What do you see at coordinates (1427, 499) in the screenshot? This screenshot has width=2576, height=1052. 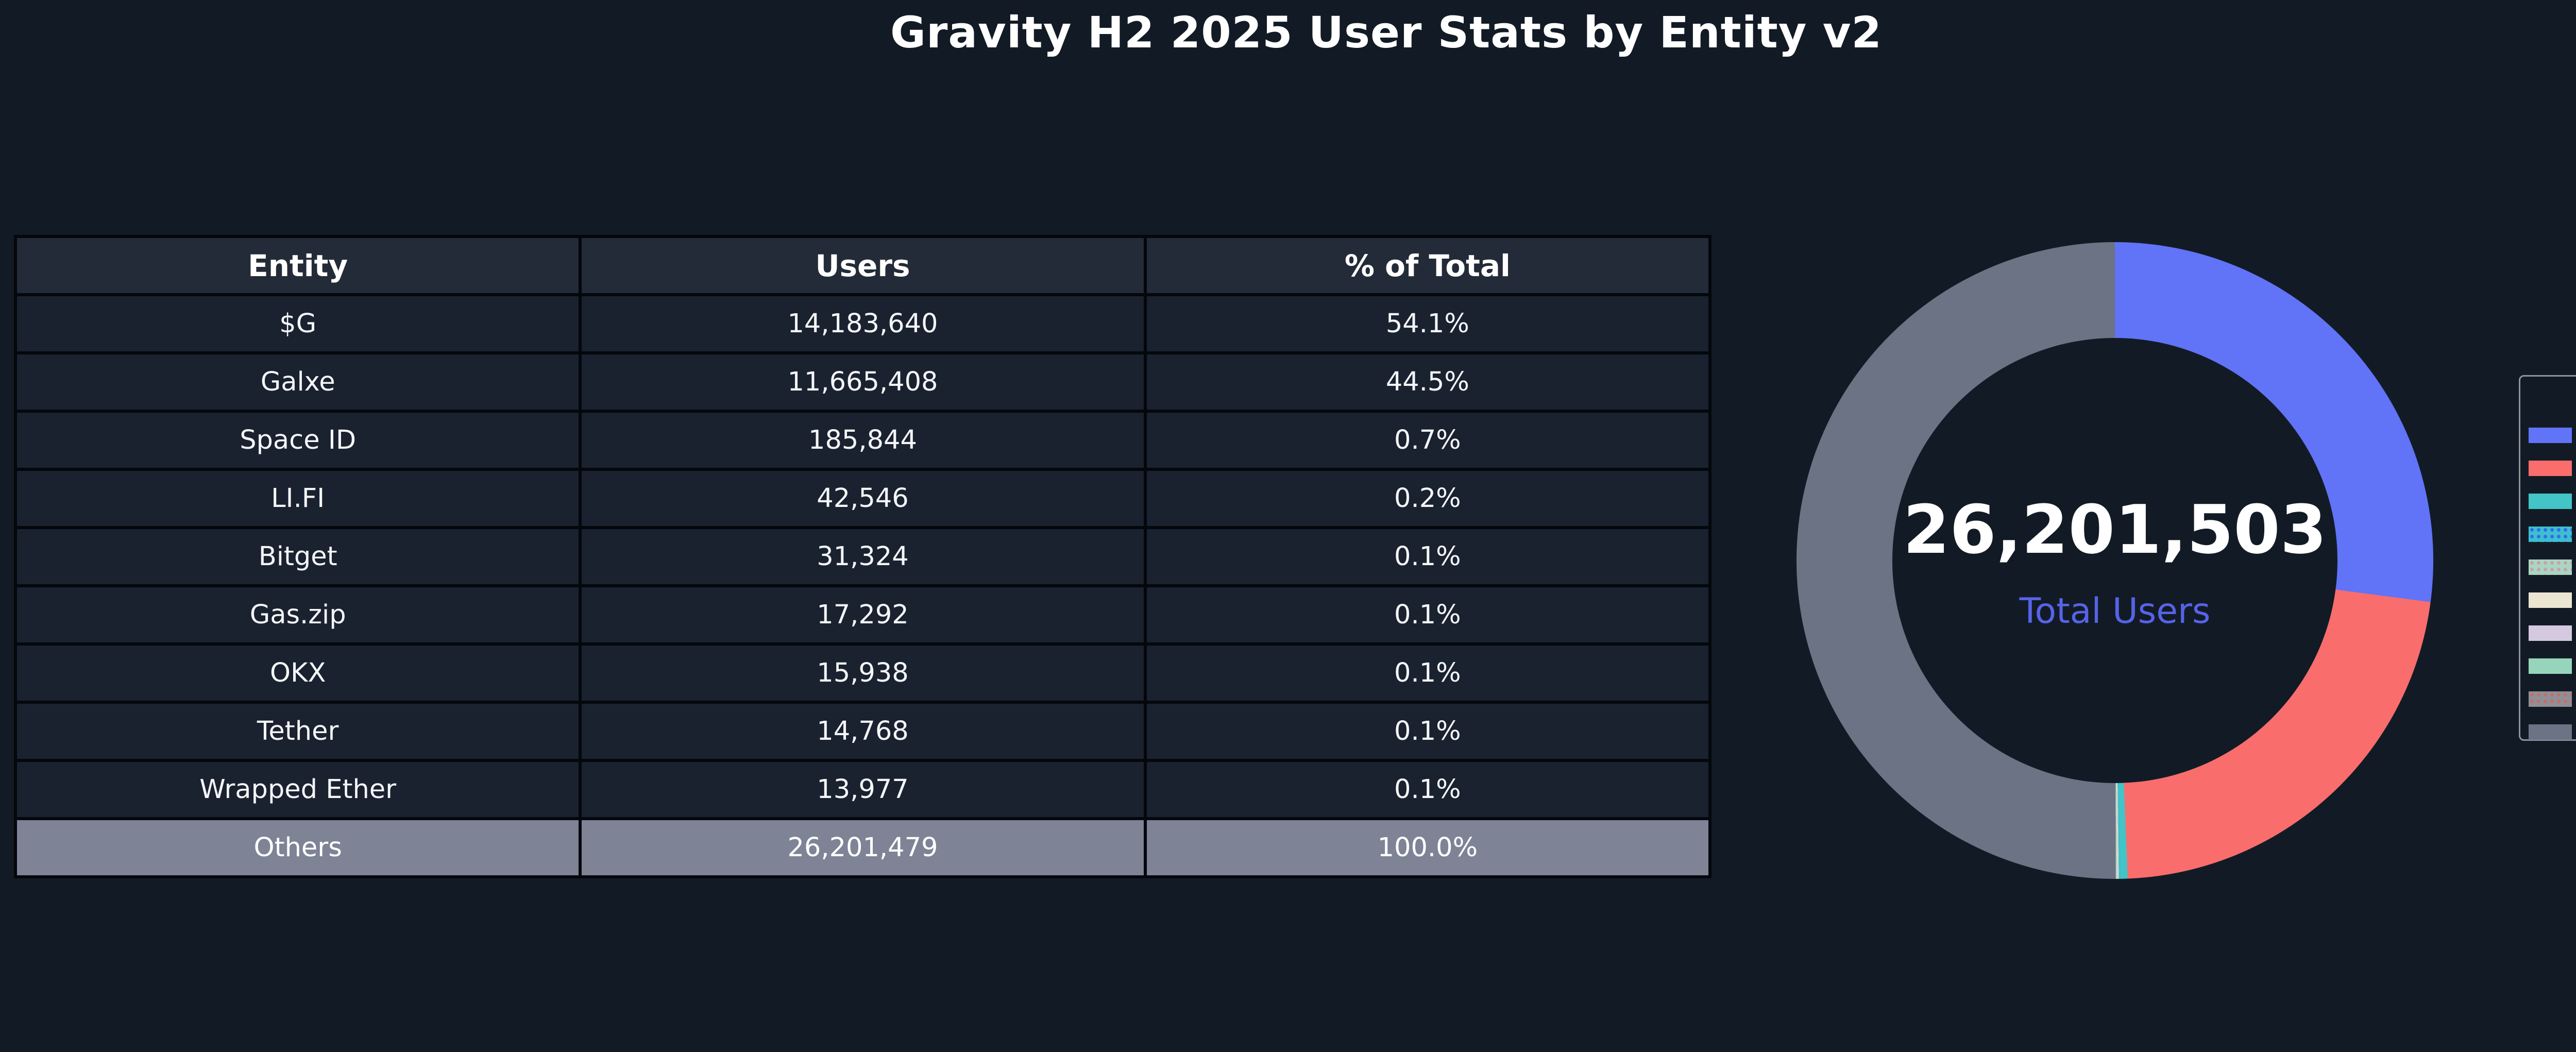 I see `table-cell-pct: 0.2%` at bounding box center [1427, 499].